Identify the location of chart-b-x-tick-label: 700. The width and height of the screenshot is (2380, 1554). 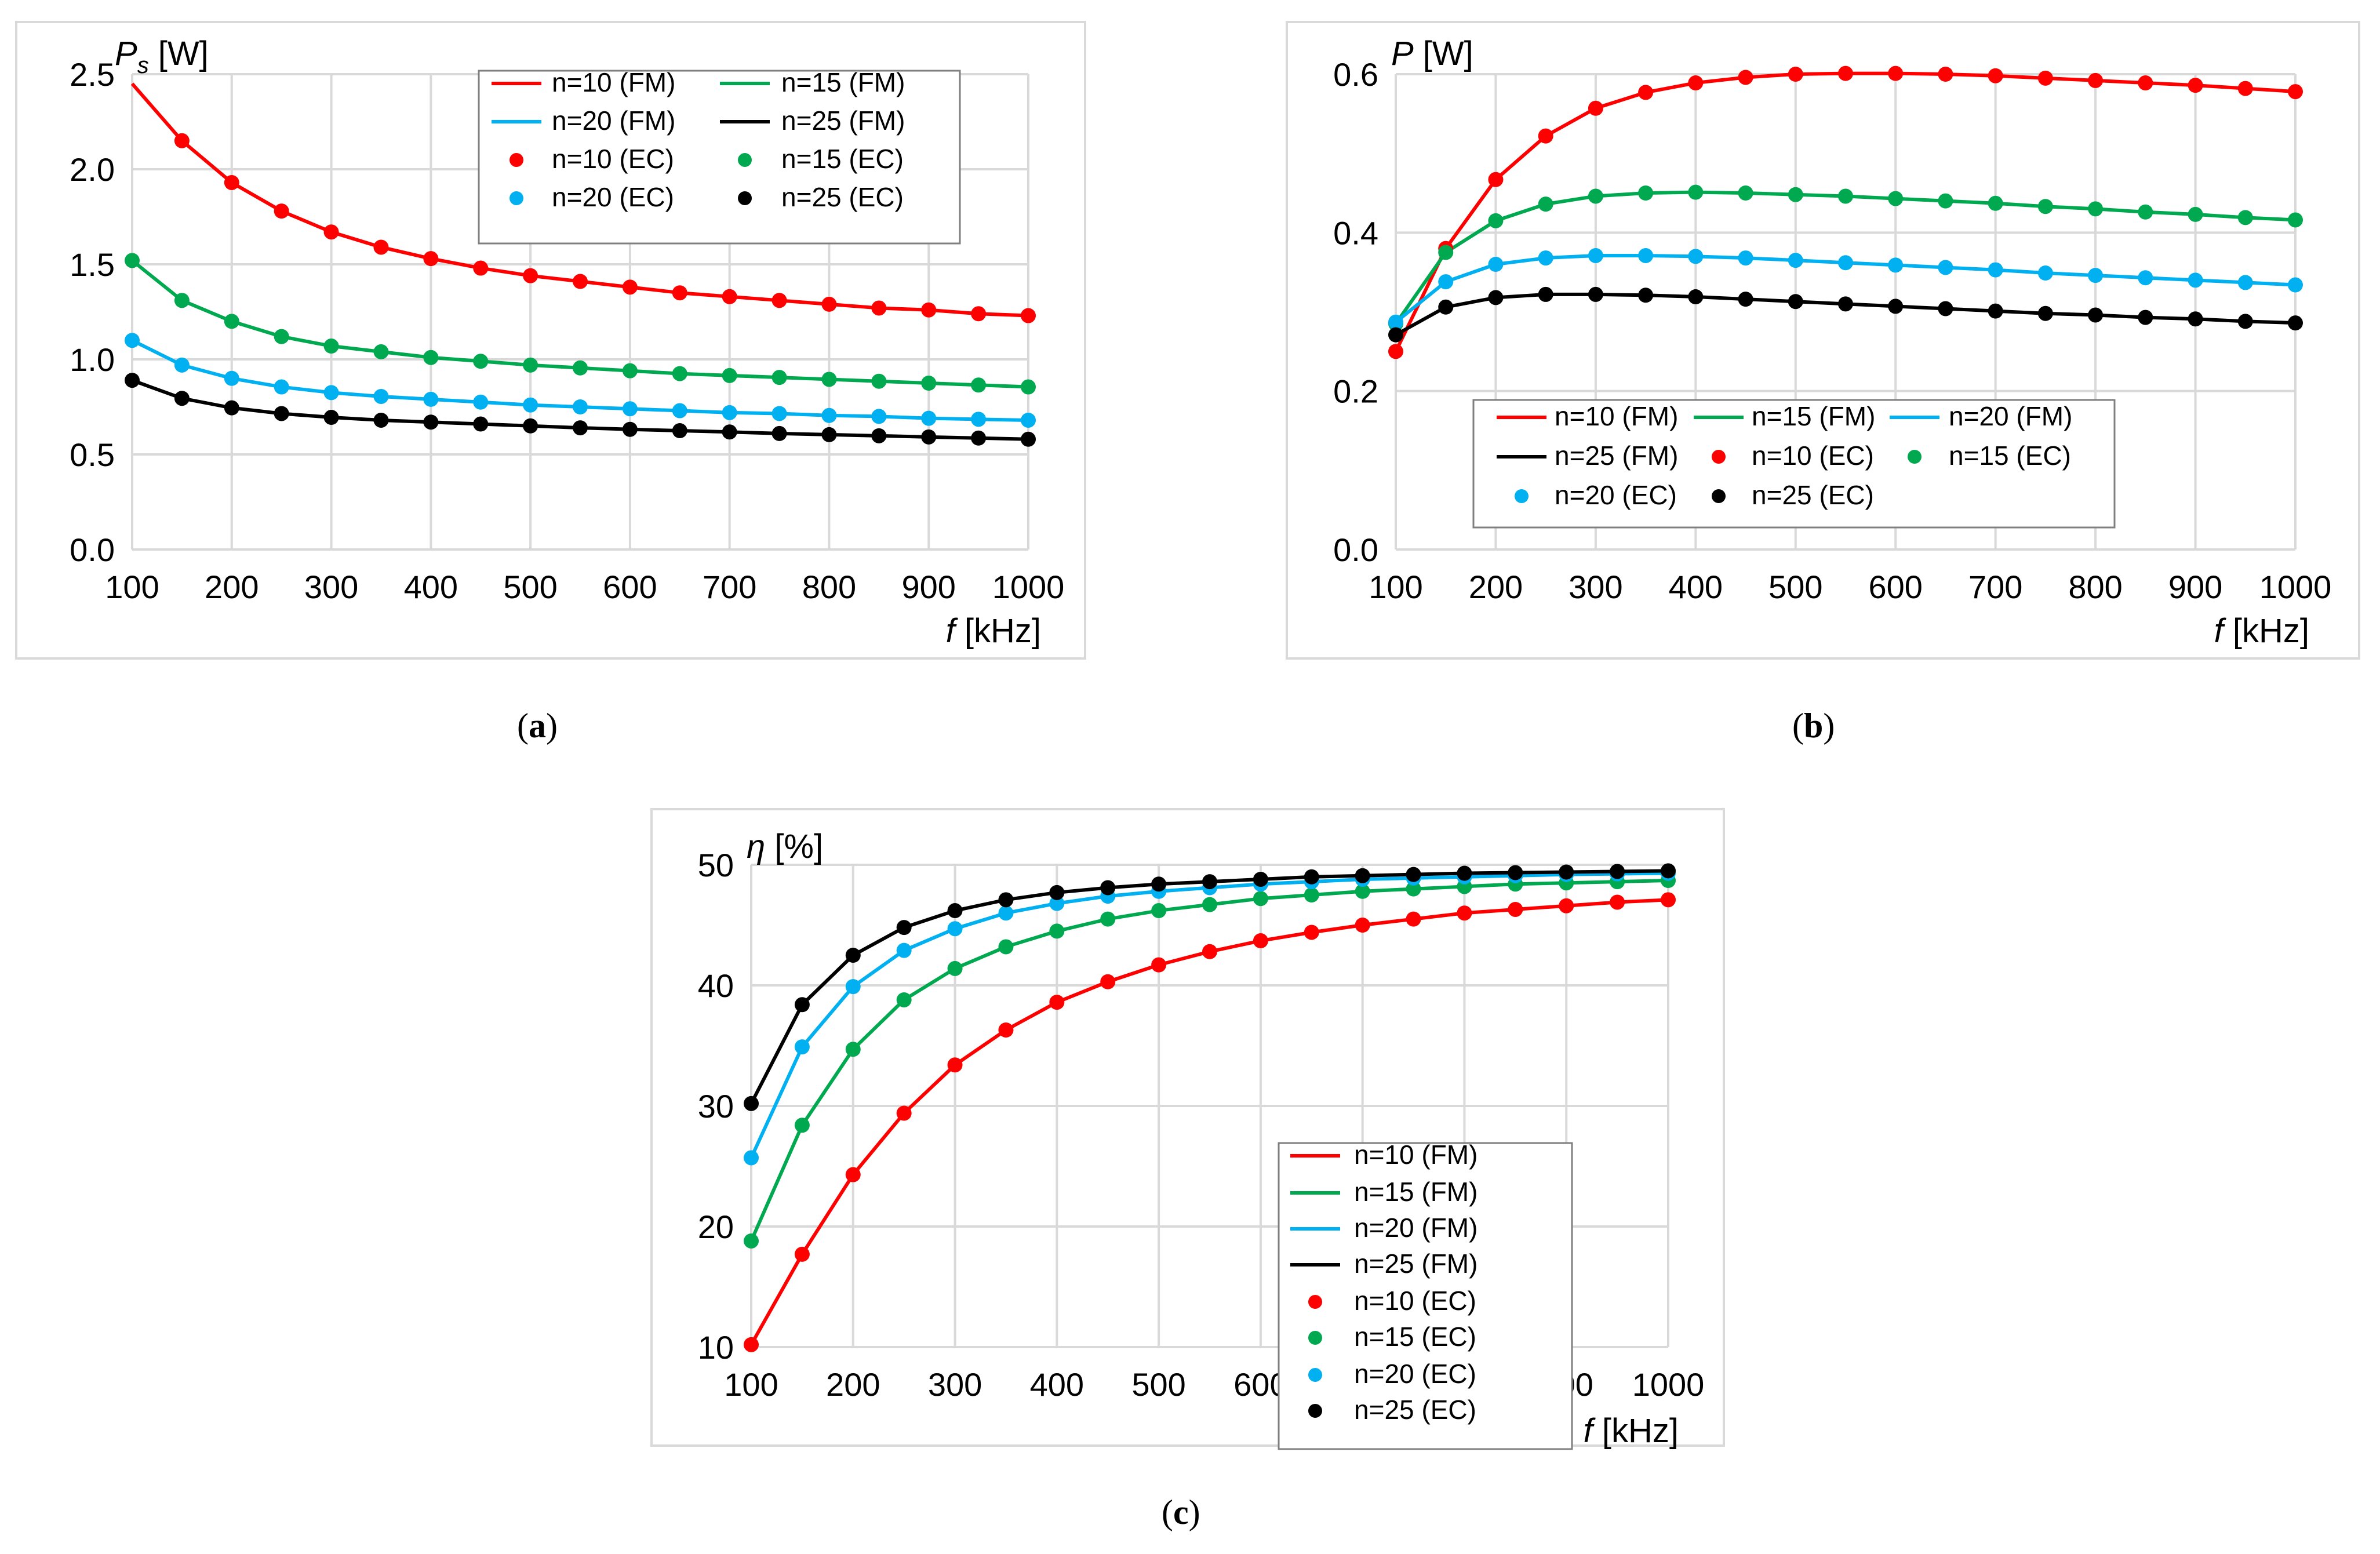
(1995, 587).